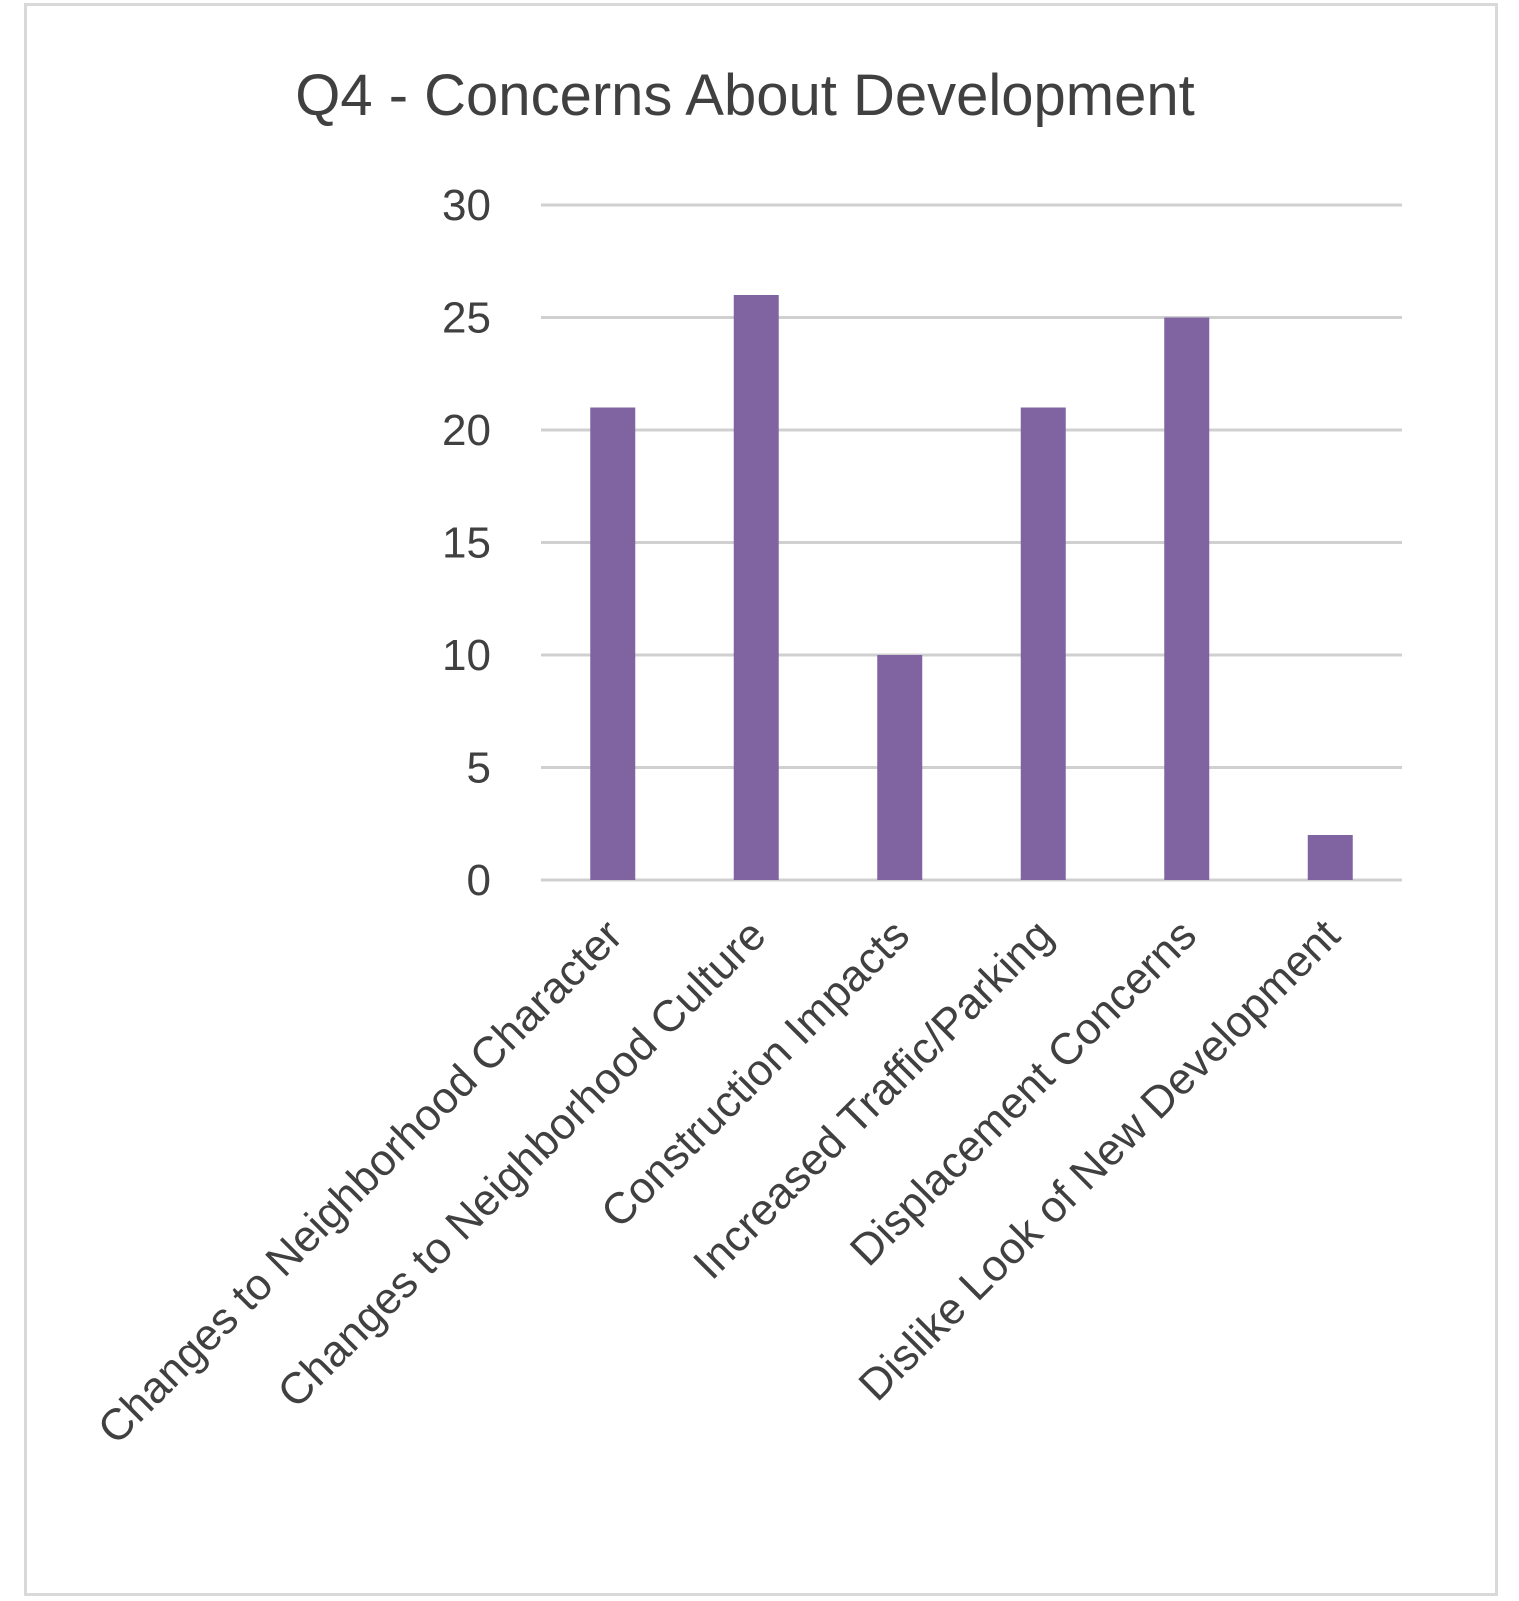 The height and width of the screenshot is (1601, 1519). I want to click on y-tick-label: 10, so click(466, 655).